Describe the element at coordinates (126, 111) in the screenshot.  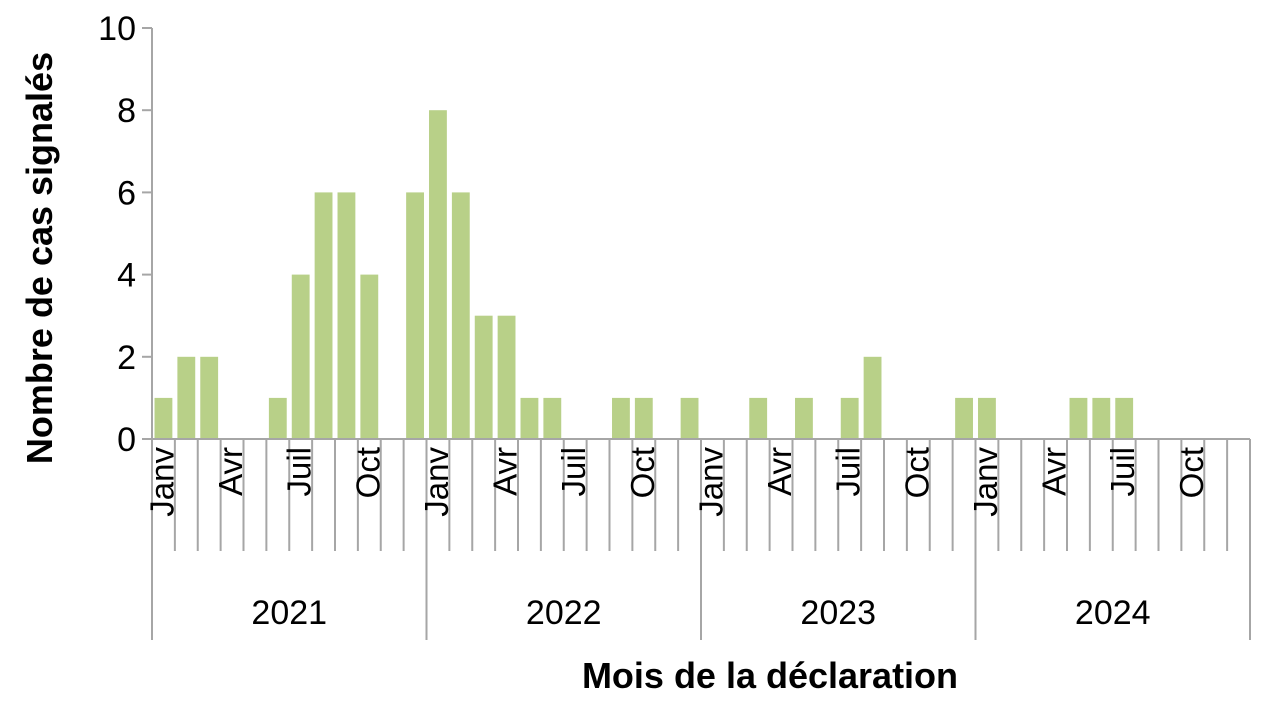
I see `y-tick-label: 8` at that location.